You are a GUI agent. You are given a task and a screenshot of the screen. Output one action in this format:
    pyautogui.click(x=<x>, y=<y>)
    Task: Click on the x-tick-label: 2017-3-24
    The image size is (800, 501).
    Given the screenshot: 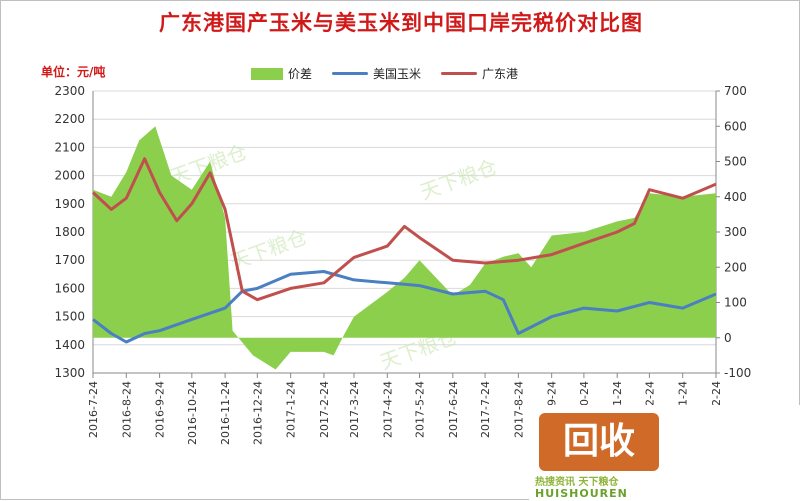 What is the action you would take?
    pyautogui.click(x=354, y=409)
    